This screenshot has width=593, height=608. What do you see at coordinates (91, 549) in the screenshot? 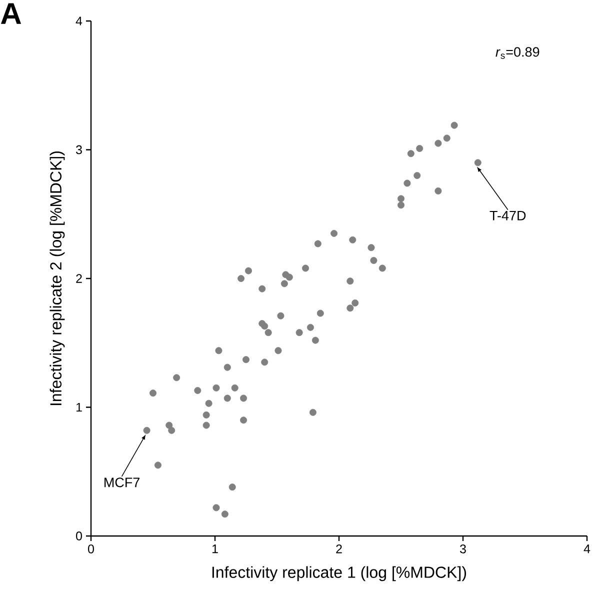
I see `x-tick-label: 0` at bounding box center [91, 549].